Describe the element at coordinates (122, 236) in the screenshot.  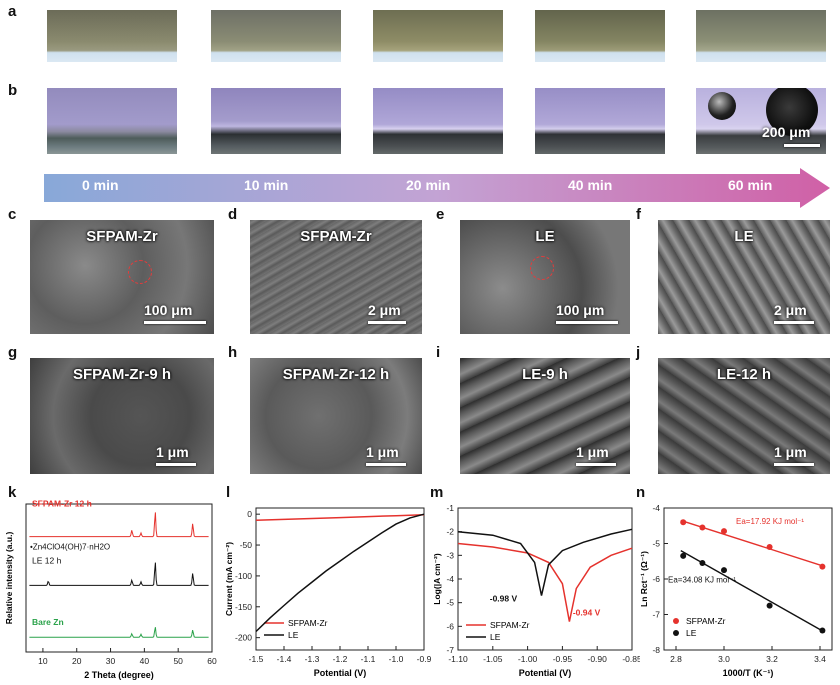
I see `sem-title-c: SFPAM-Zr` at that location.